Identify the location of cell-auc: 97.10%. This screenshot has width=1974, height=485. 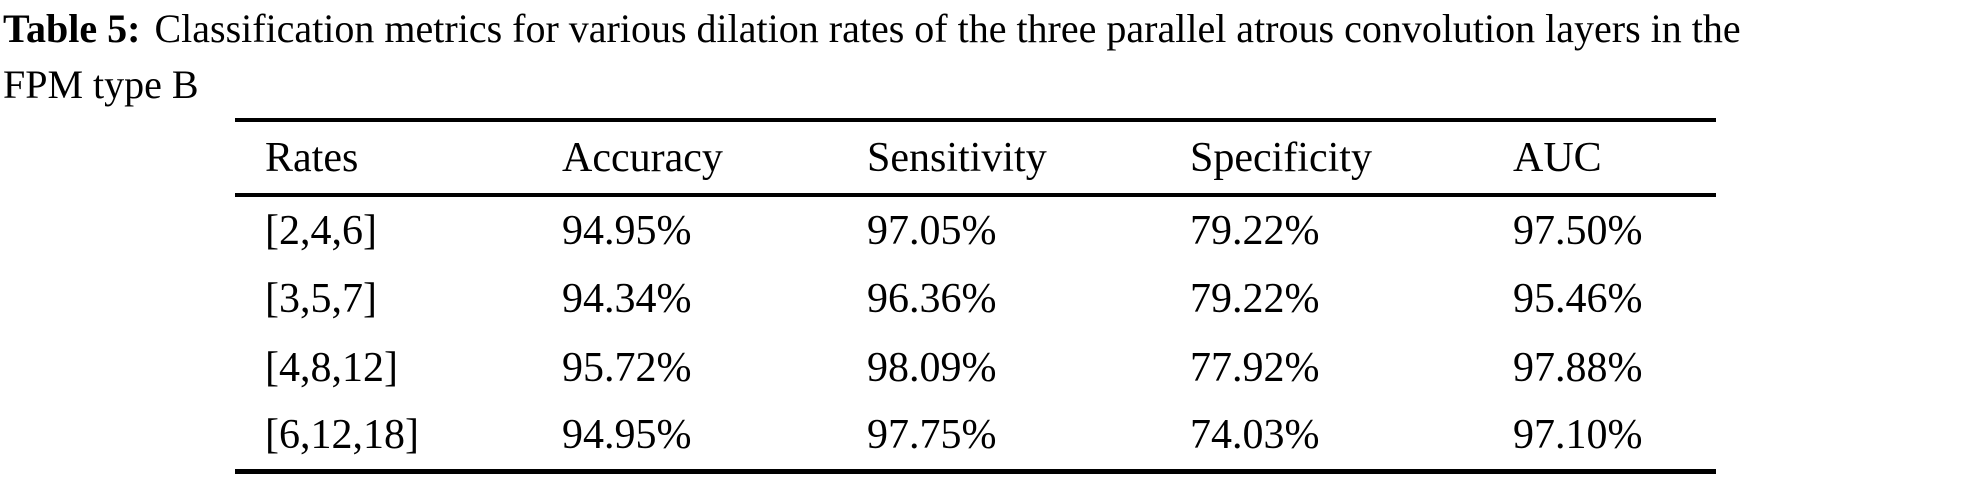
(1578, 435).